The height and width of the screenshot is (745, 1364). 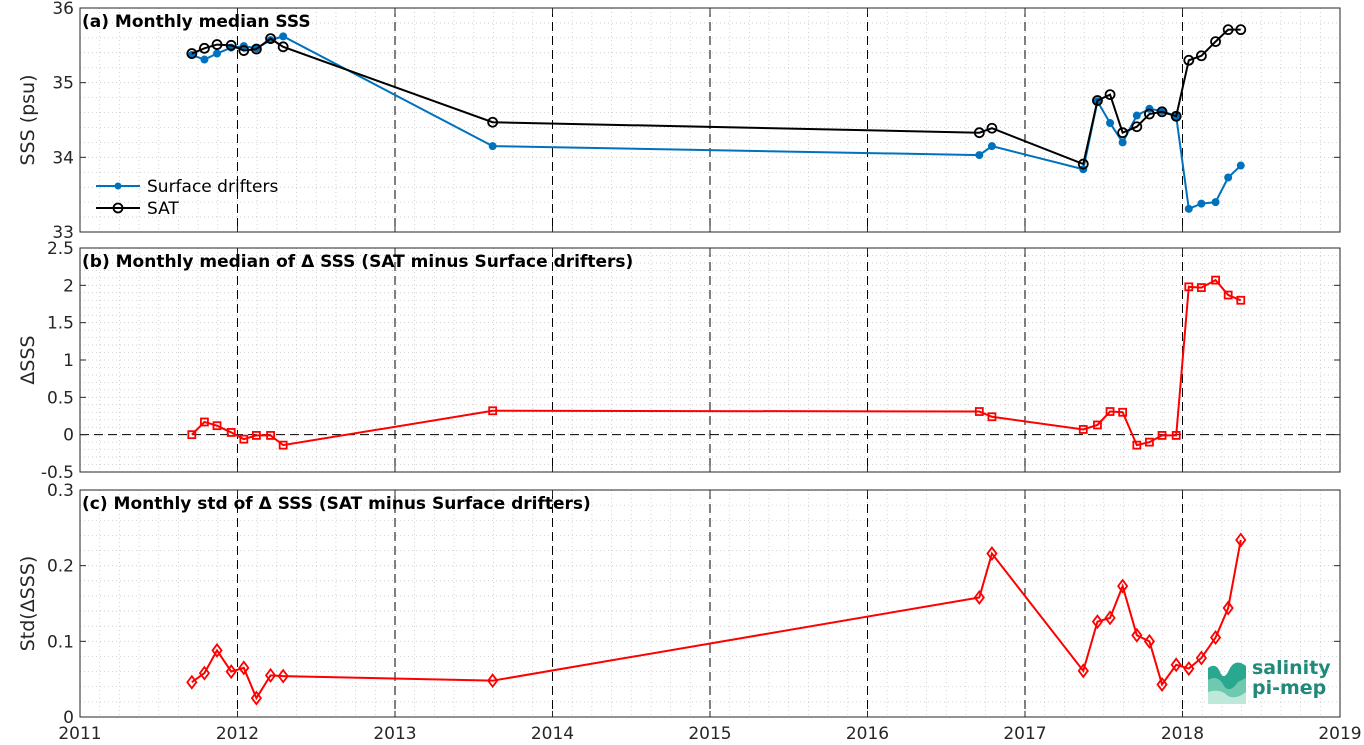 What do you see at coordinates (28, 119) in the screenshot?
I see `y-axis-label: SSS (psu)` at bounding box center [28, 119].